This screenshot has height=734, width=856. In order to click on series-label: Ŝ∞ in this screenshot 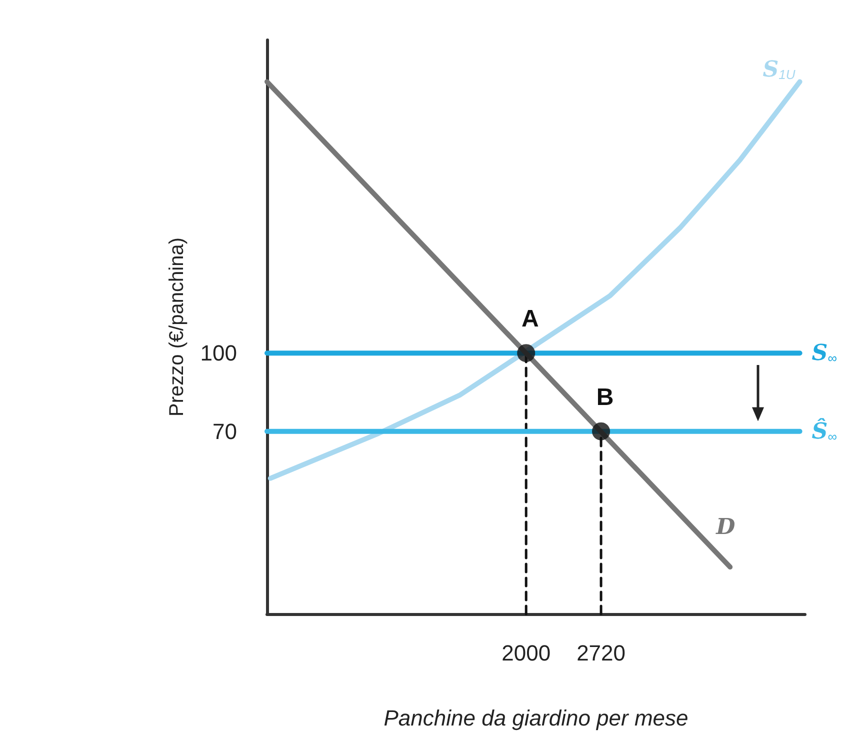, I will do `click(824, 430)`.